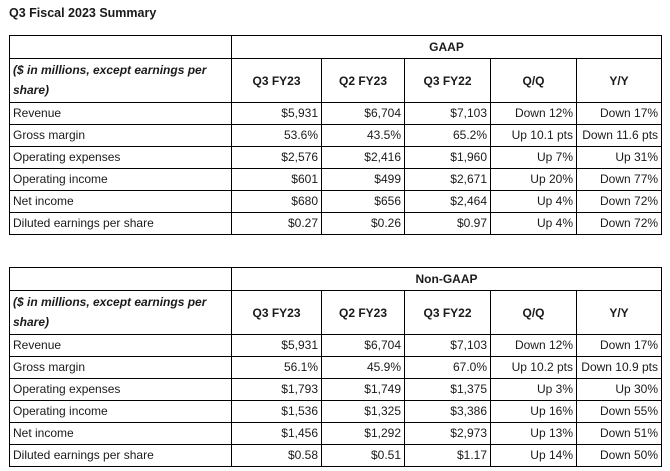 This screenshot has width=670, height=471. Describe the element at coordinates (619, 179) in the screenshot. I see `table-cell: Down 77%` at that location.